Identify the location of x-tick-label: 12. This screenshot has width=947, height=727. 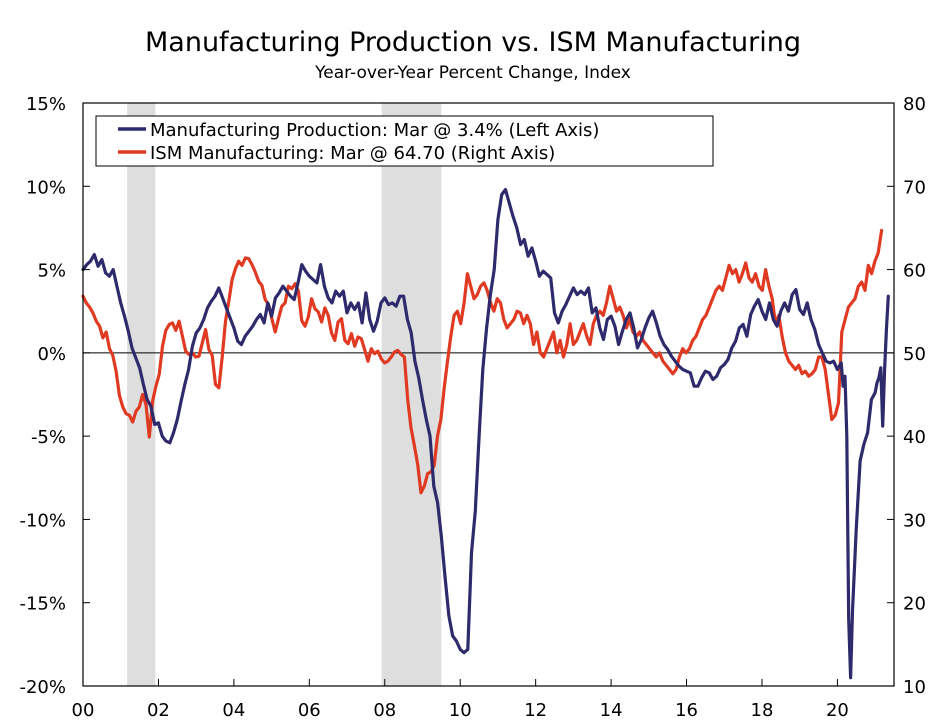
(535, 710).